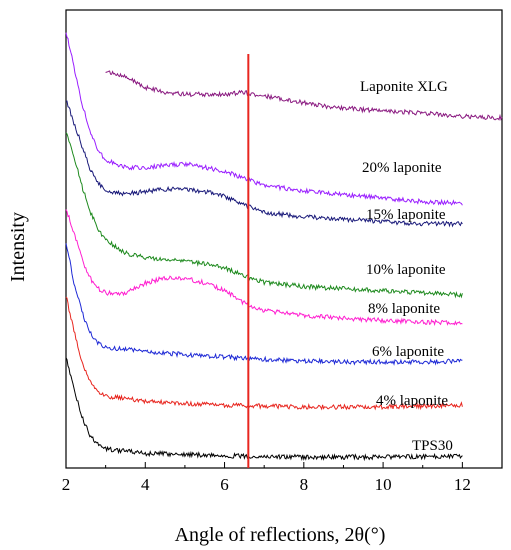 This screenshot has width=511, height=550. Describe the element at coordinates (266, 478) in the screenshot. I see `x-ticks: 2 4 6 8 10 12` at that location.